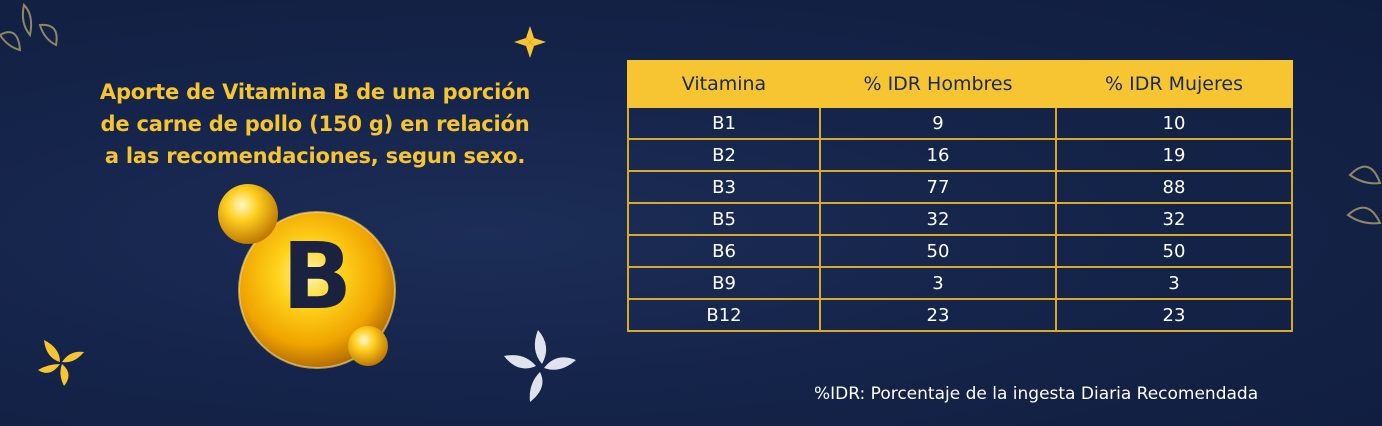 The width and height of the screenshot is (1382, 426). I want to click on vitamin-b-orb-icon, so click(307, 276).